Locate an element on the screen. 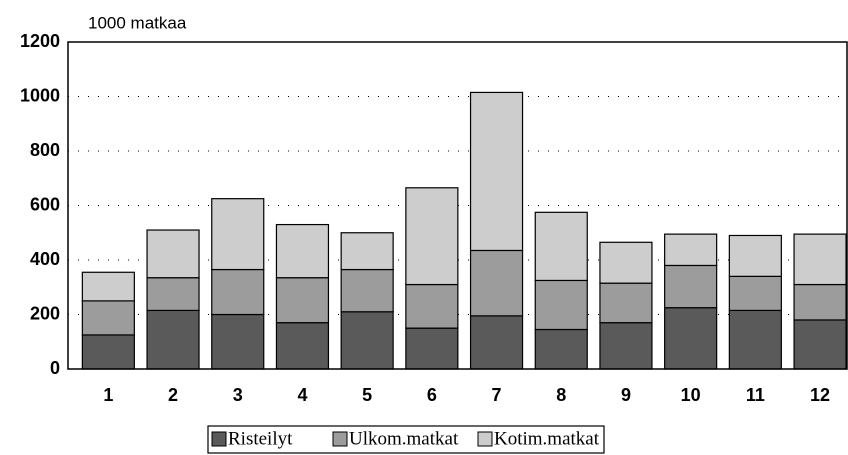  y-tick-label: 600 is located at coordinates (45, 204).